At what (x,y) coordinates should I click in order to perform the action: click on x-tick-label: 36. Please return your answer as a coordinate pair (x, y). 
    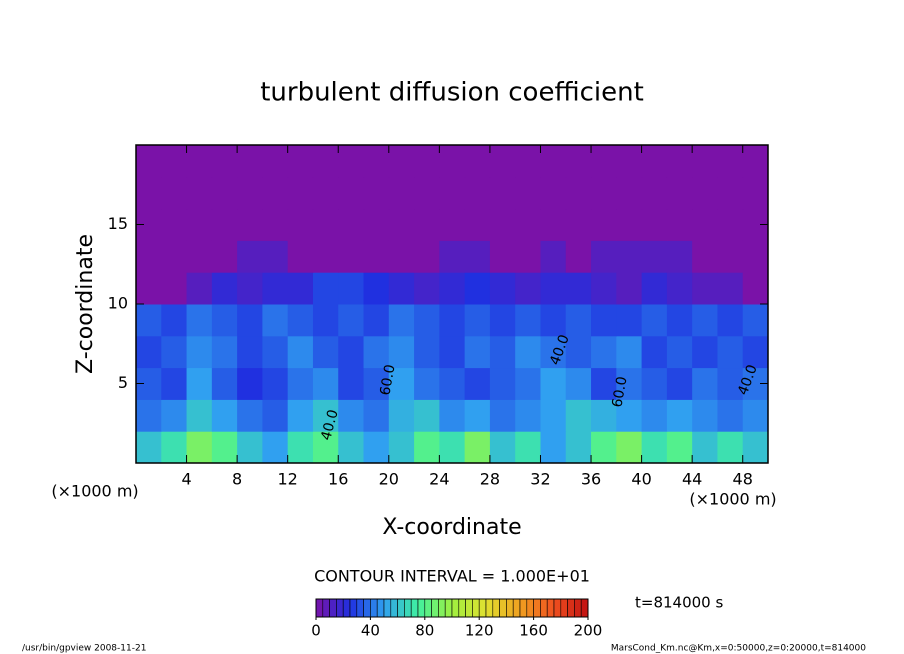
    Looking at the image, I should click on (591, 479).